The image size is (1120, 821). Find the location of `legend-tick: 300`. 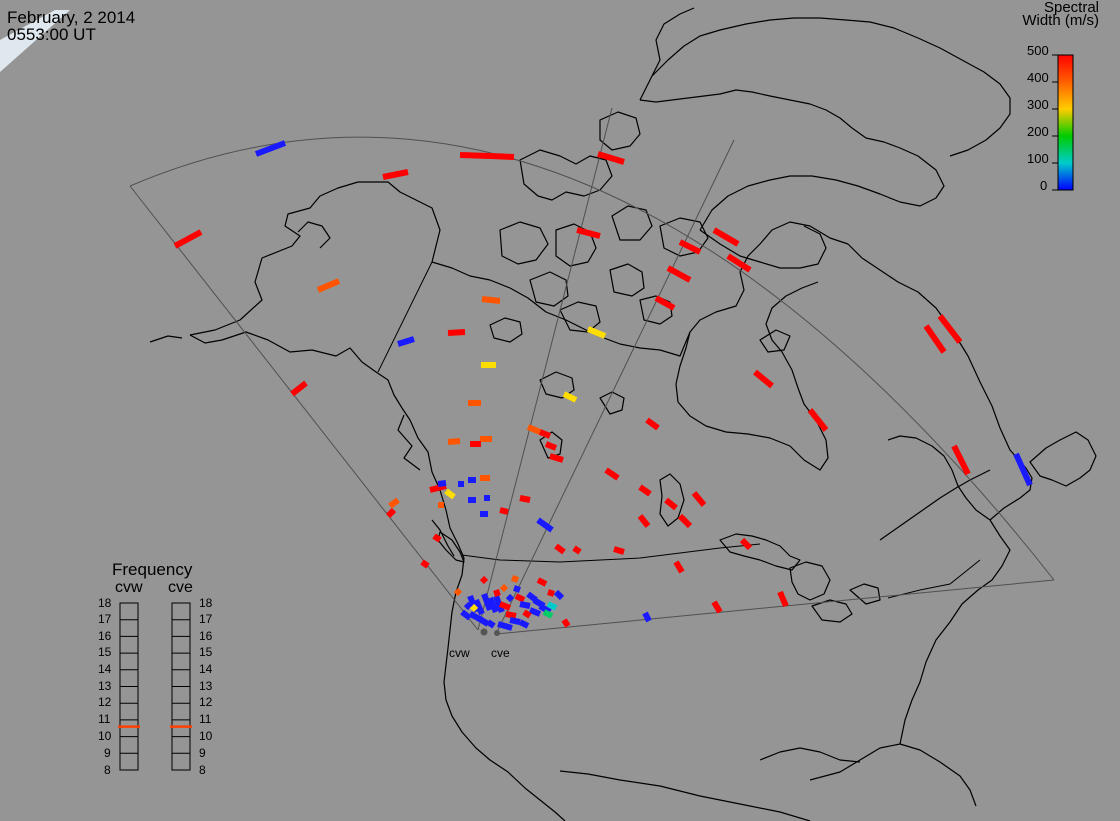

legend-tick: 300 is located at coordinates (1038, 104).